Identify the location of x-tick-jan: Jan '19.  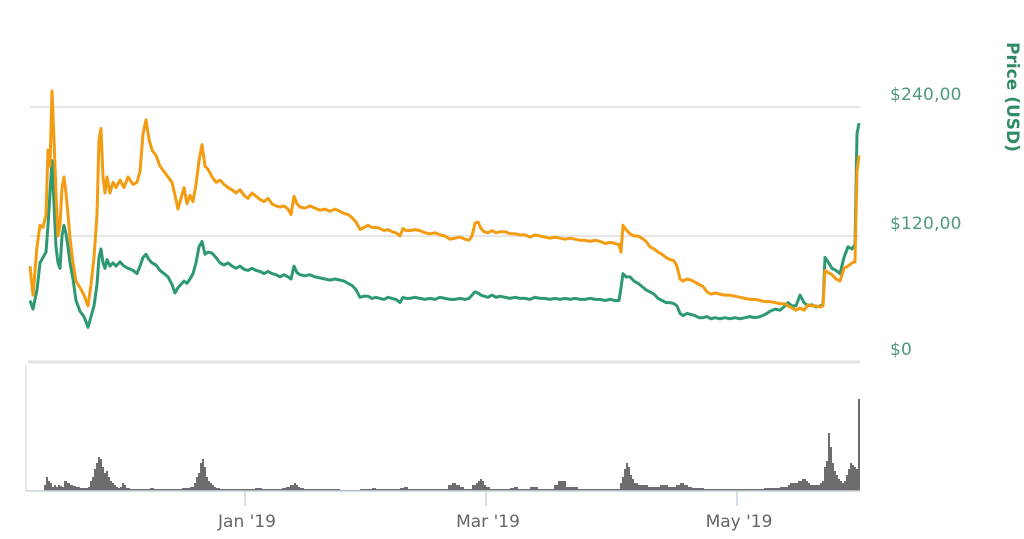
(247, 522).